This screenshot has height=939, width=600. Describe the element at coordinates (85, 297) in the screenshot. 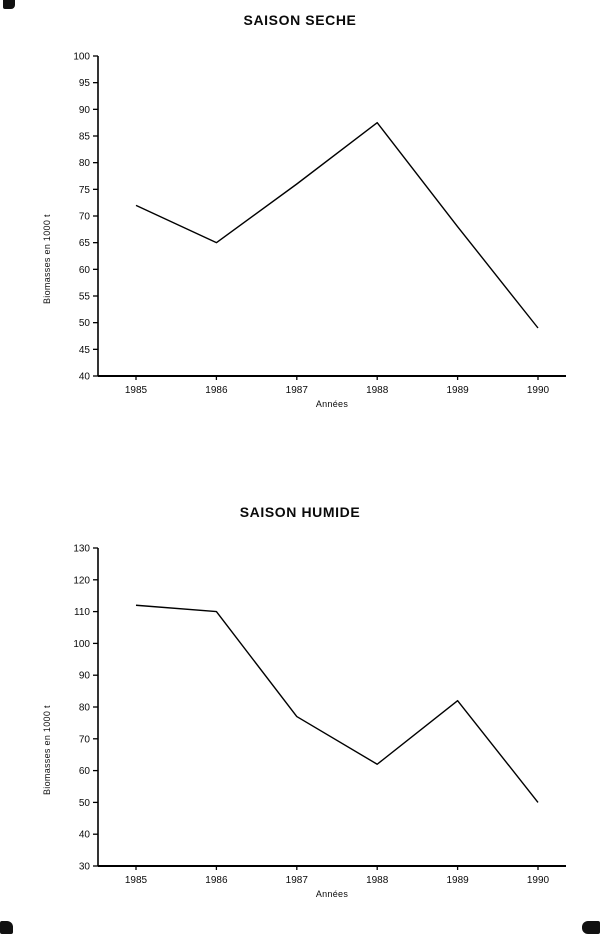

I see `y-tick-label: 55` at that location.